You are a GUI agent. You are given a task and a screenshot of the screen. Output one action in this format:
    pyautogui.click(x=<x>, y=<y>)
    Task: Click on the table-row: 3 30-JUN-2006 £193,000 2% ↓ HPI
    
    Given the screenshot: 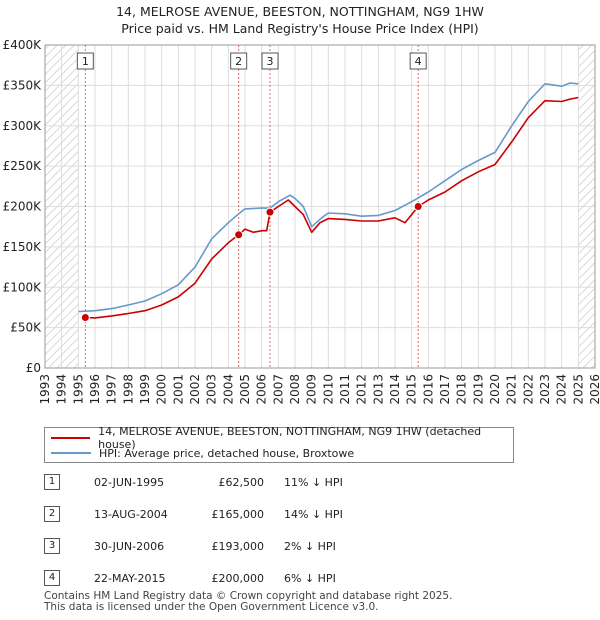 What is the action you would take?
    pyautogui.click(x=214, y=546)
    